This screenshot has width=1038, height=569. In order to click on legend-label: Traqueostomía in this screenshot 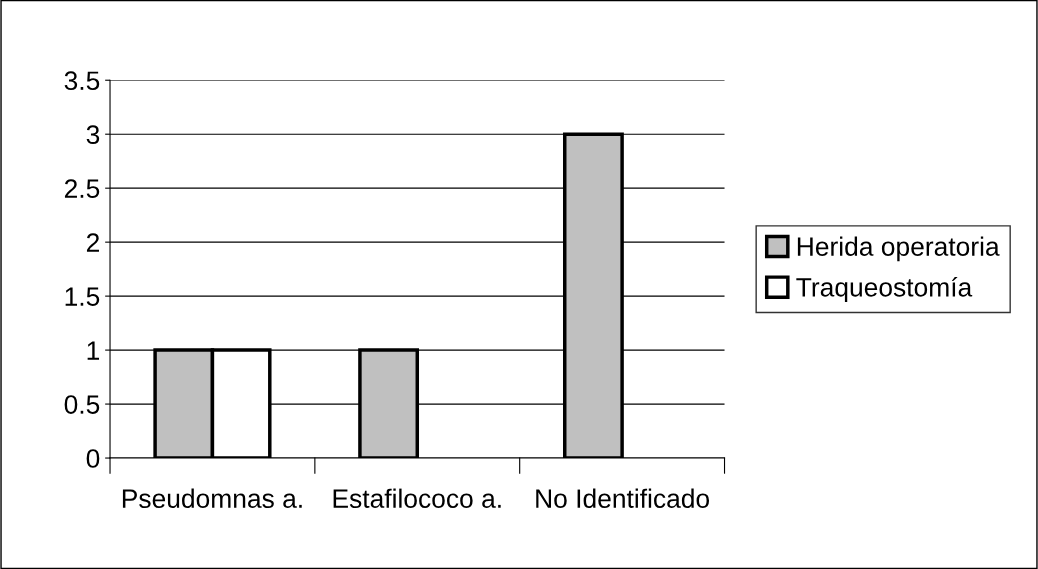, I will do `click(884, 289)`.